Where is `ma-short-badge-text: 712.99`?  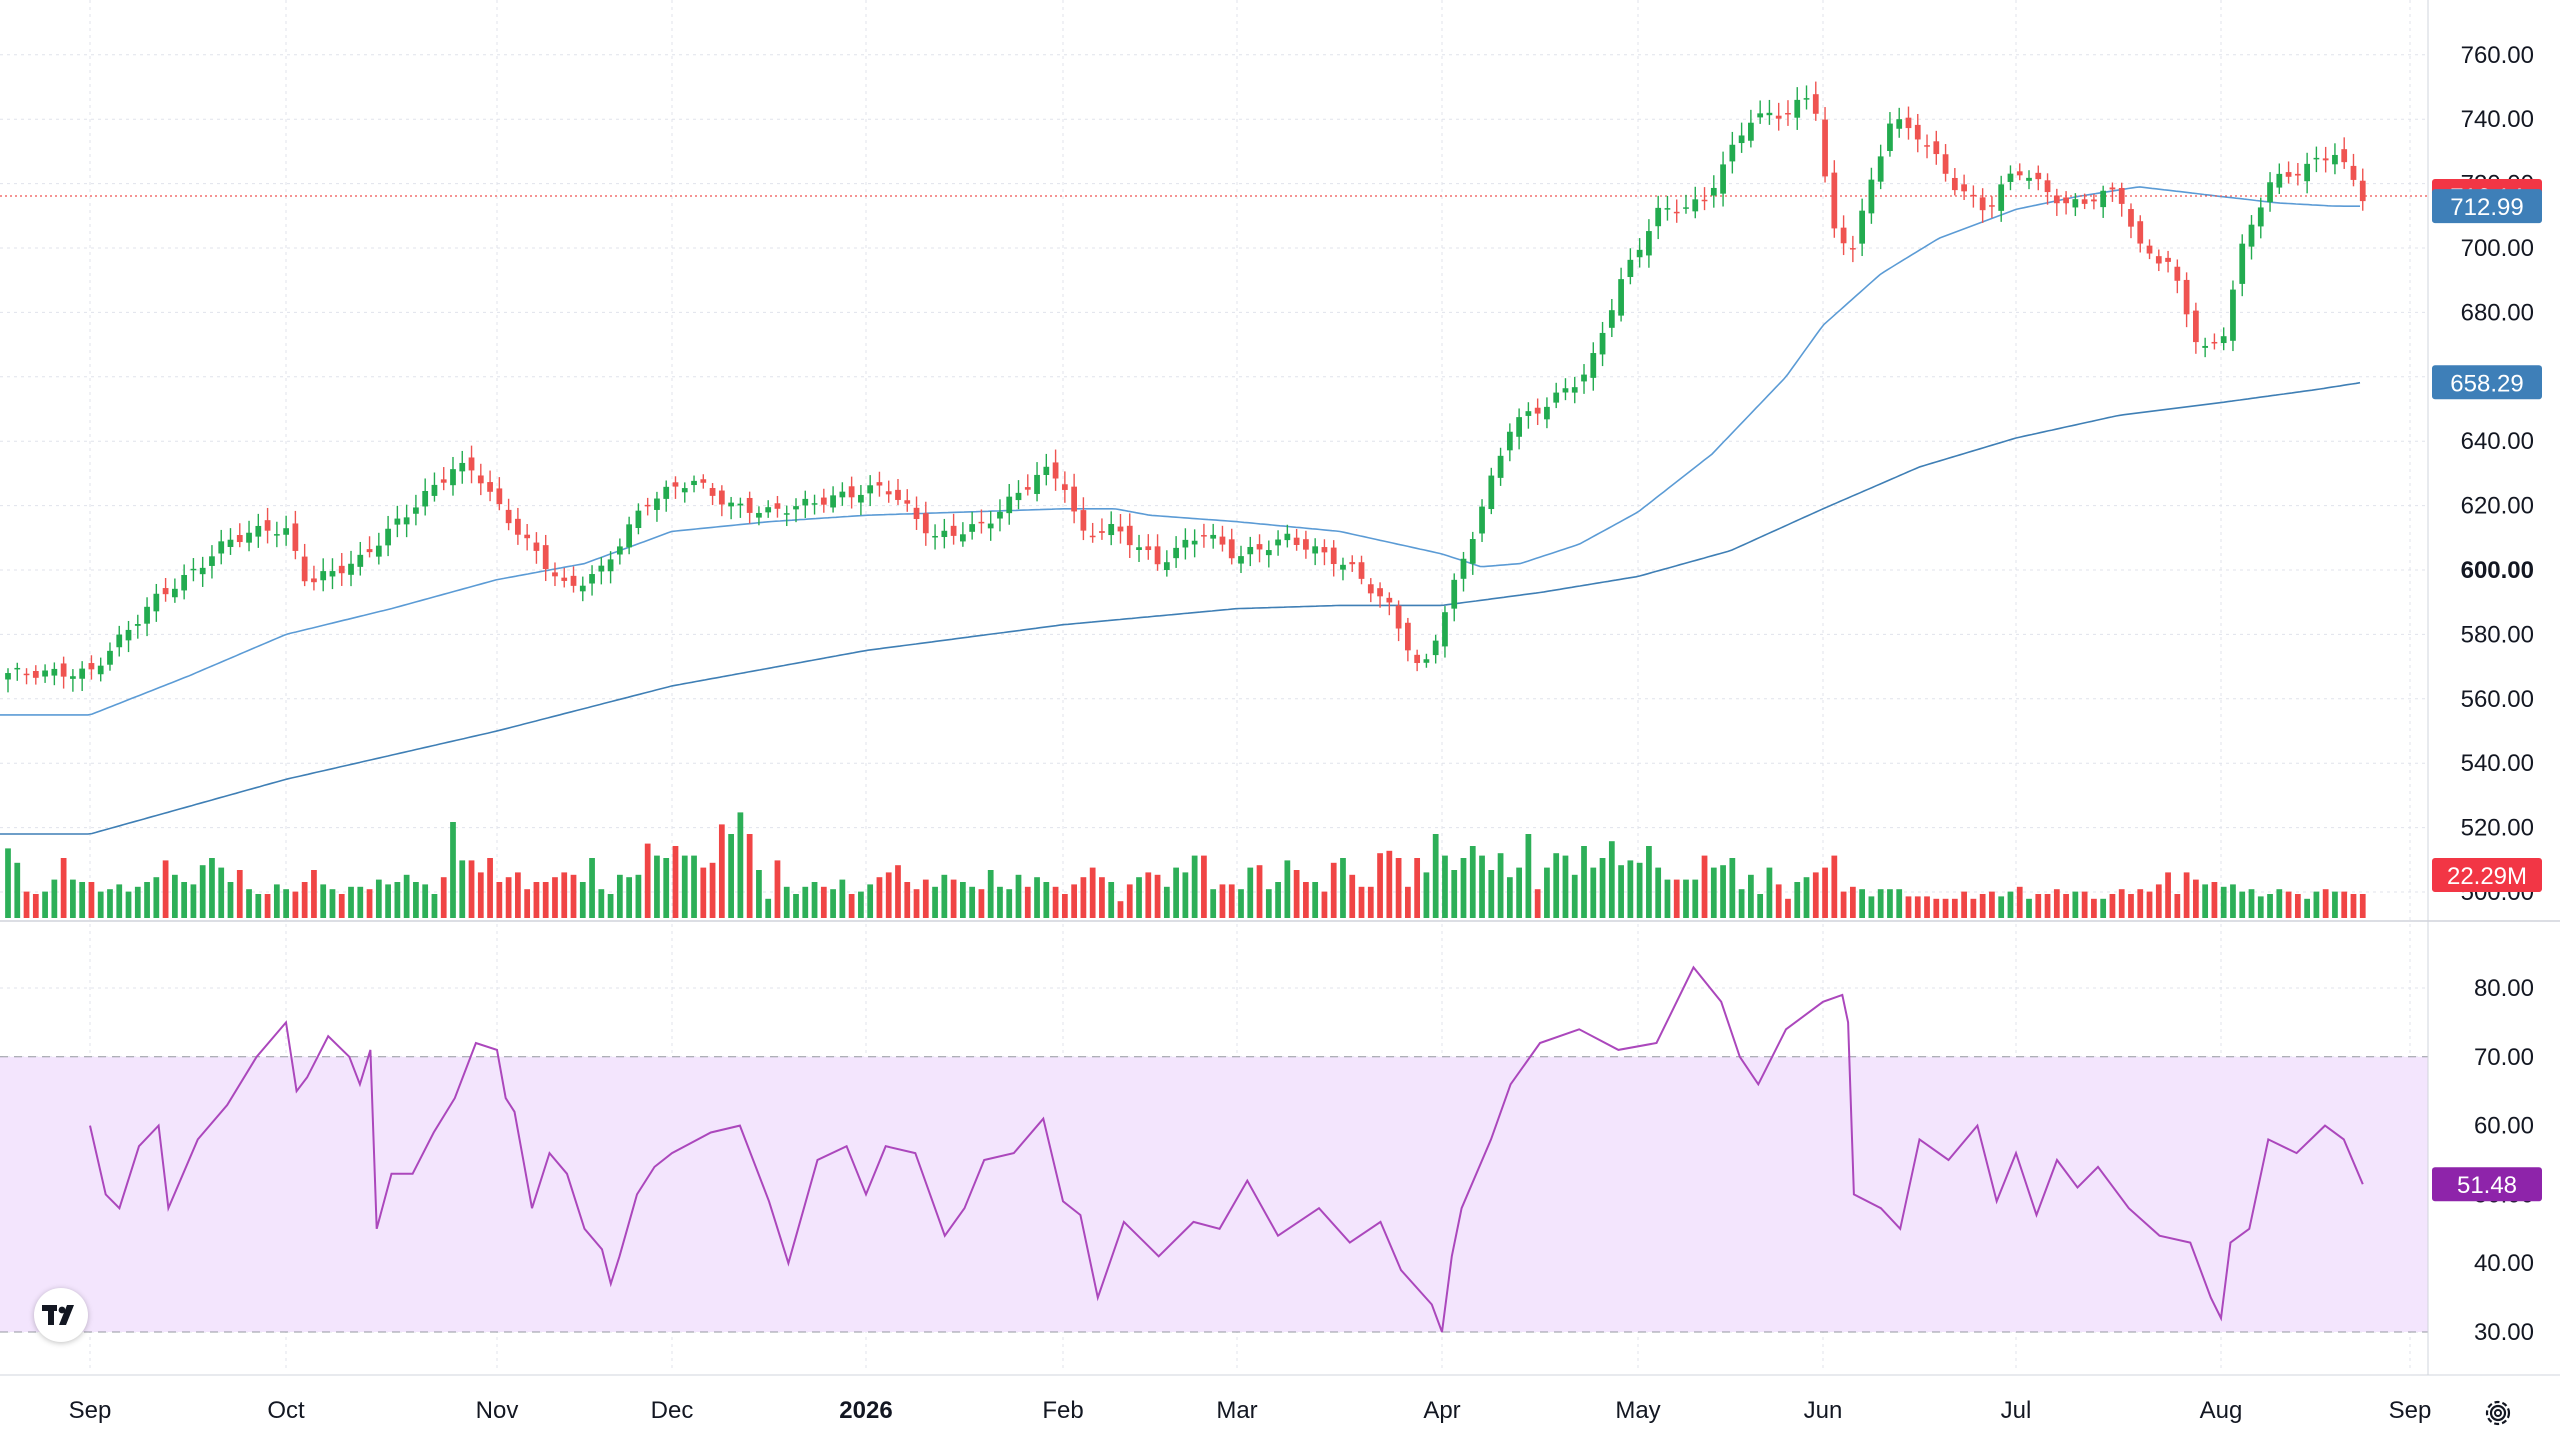
ma-short-badge-text: 712.99 is located at coordinates (2486, 207).